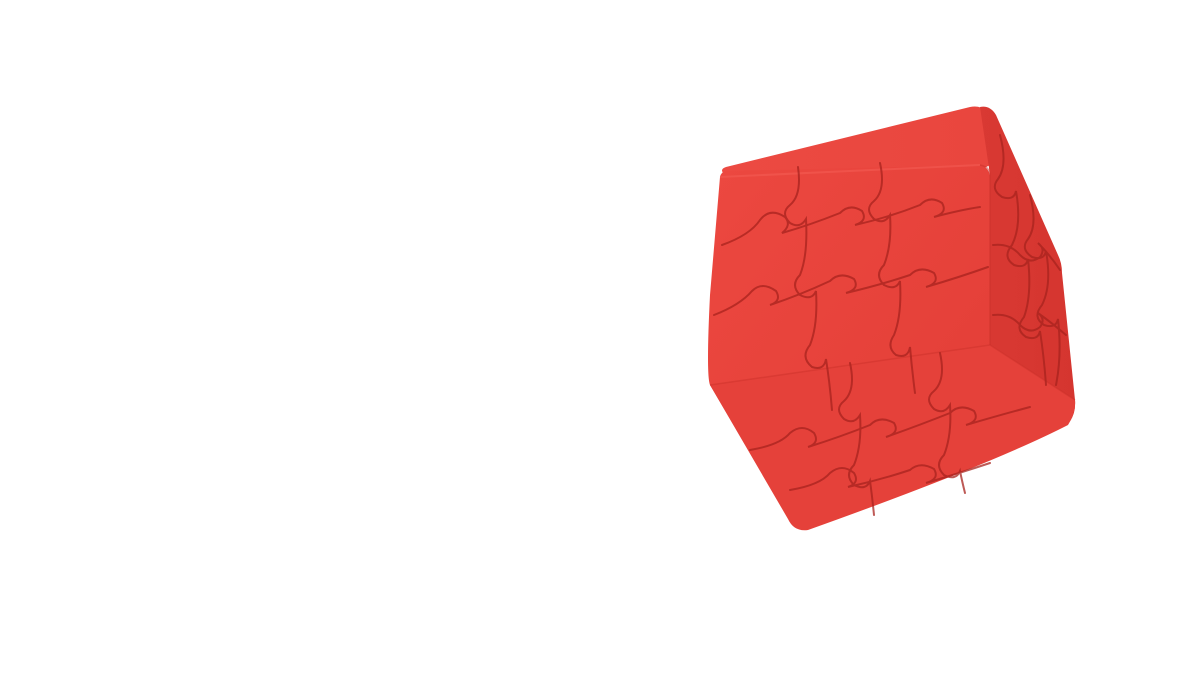 The height and width of the screenshot is (675, 1200). I want to click on cube-bottom-face, so click(893, 438).